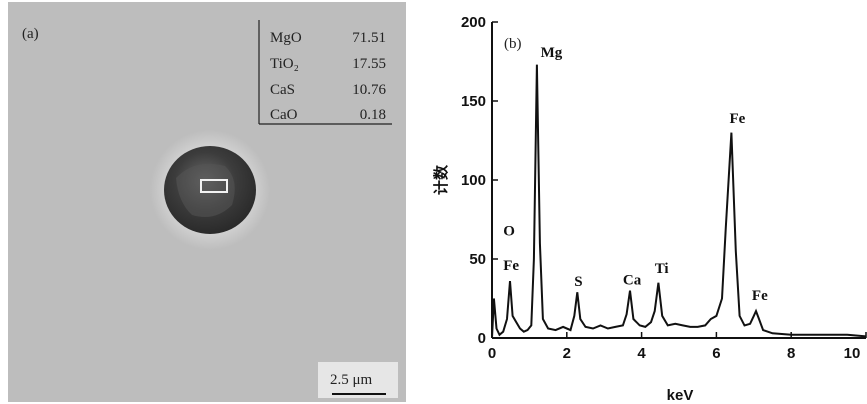 The image size is (867, 404). Describe the element at coordinates (492, 353) in the screenshot. I see `x-tick-label: 0` at that location.